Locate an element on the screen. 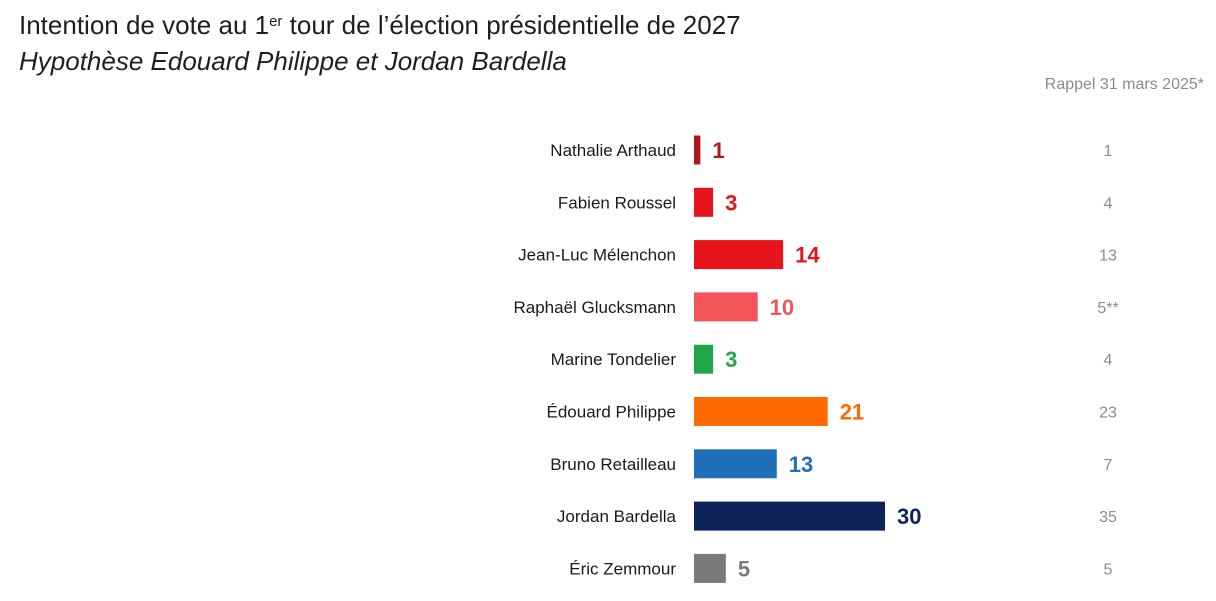 This screenshot has height=601, width=1216. chart-title-main: Intention de vote au 1 is located at coordinates (144, 25).